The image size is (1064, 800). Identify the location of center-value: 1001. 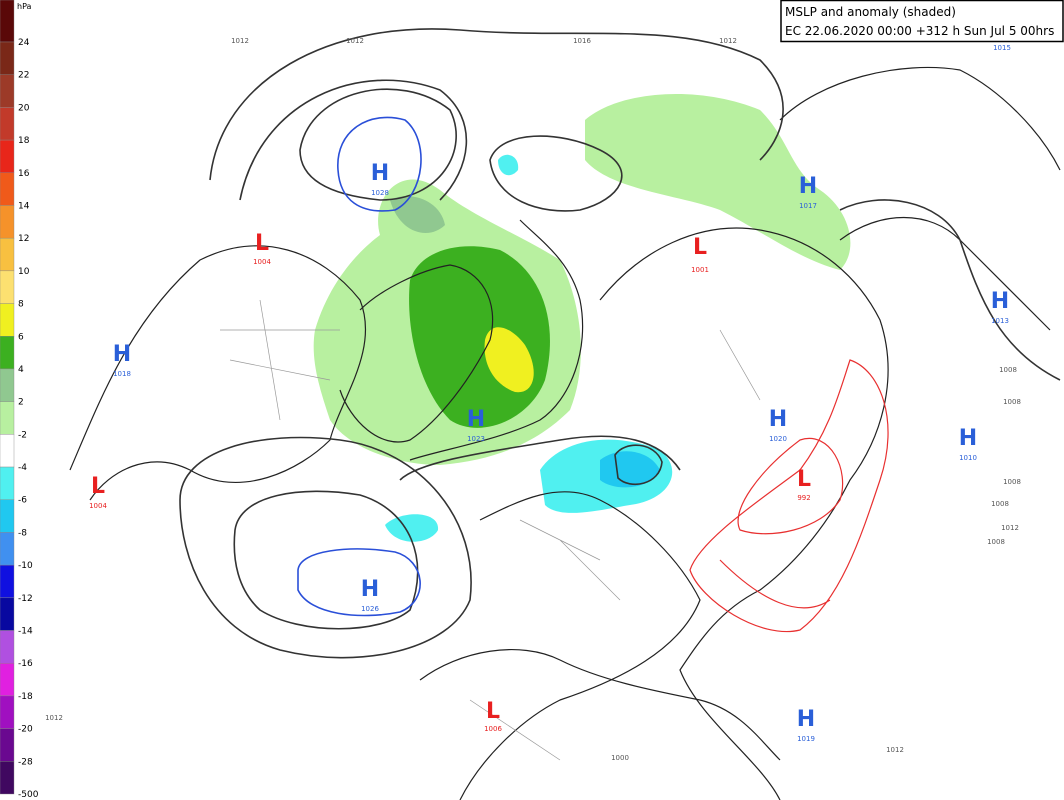
(700, 270).